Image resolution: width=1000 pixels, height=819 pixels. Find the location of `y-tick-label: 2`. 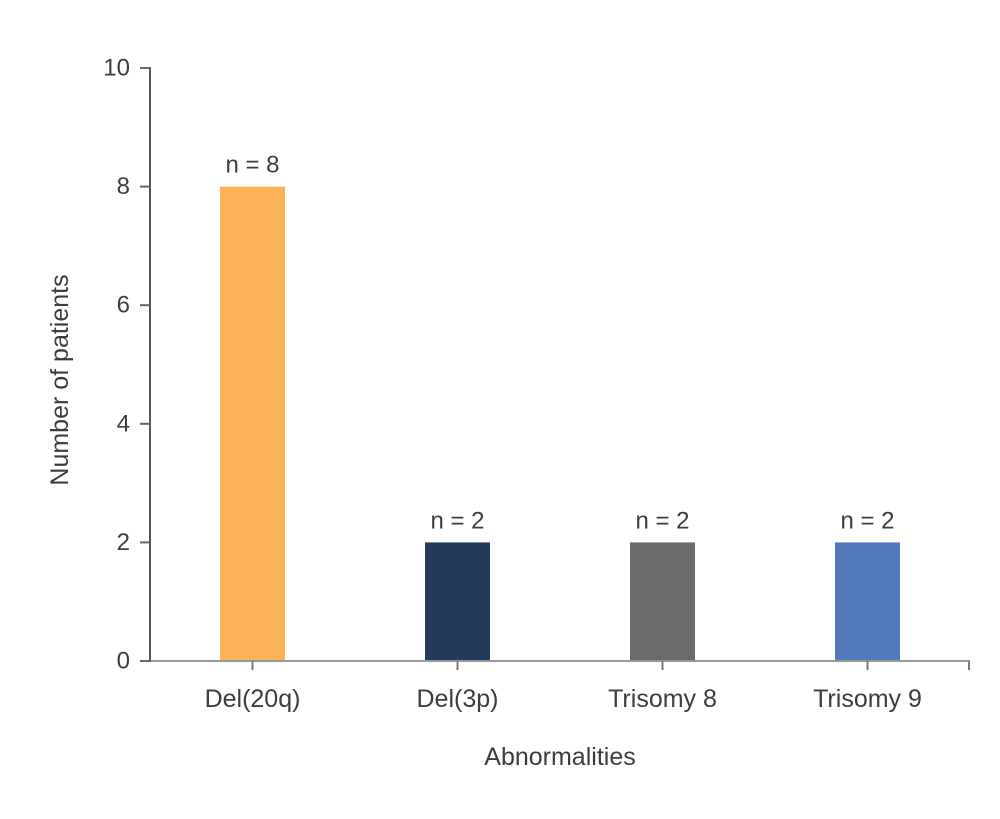

y-tick-label: 2 is located at coordinates (123, 542).